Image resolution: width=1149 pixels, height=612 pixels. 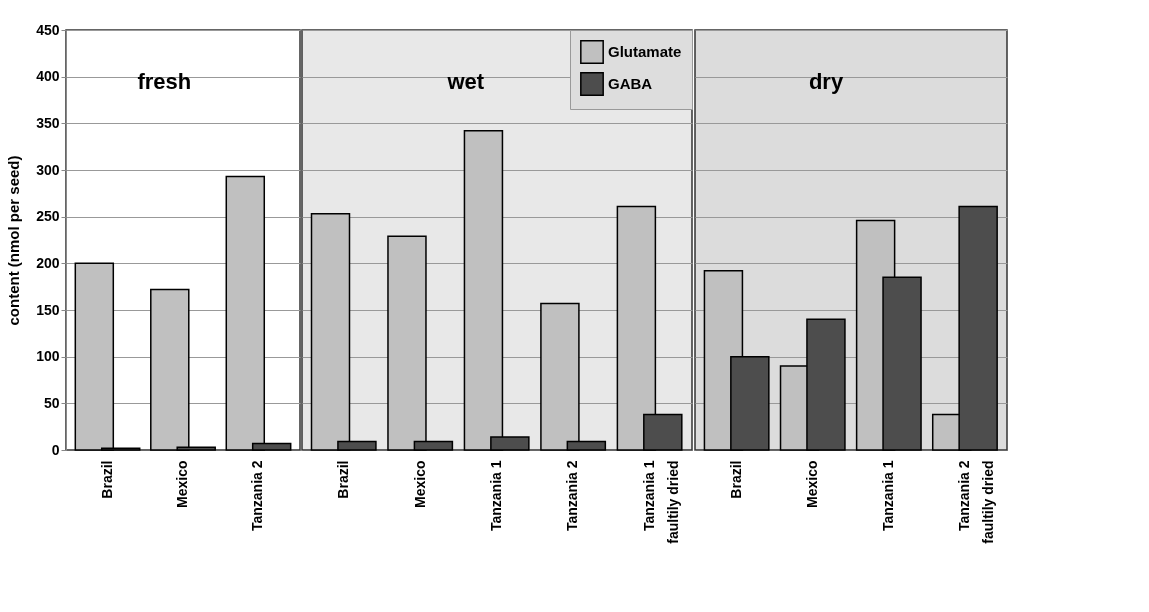 What do you see at coordinates (645, 51) in the screenshot?
I see `legend-label: Glutamate` at bounding box center [645, 51].